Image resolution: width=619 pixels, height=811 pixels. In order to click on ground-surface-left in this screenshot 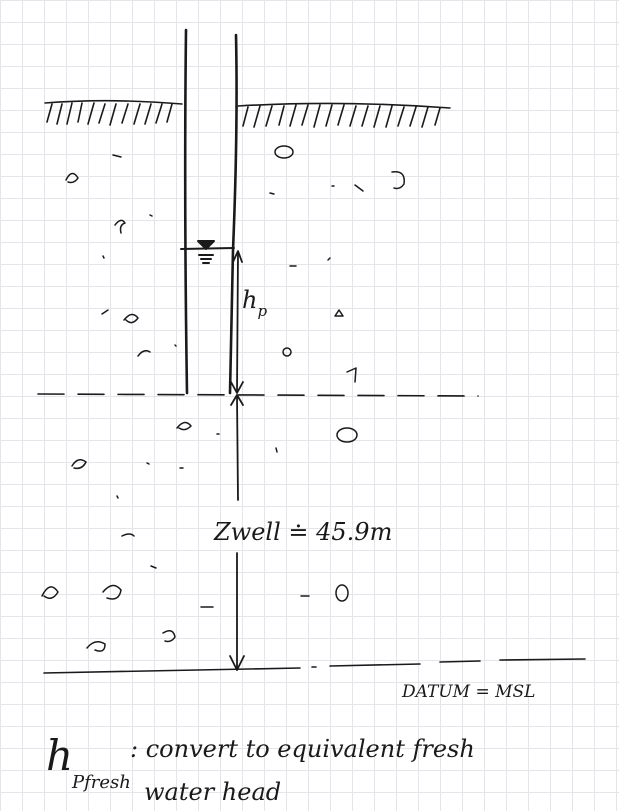, I will do `click(113, 112)`.